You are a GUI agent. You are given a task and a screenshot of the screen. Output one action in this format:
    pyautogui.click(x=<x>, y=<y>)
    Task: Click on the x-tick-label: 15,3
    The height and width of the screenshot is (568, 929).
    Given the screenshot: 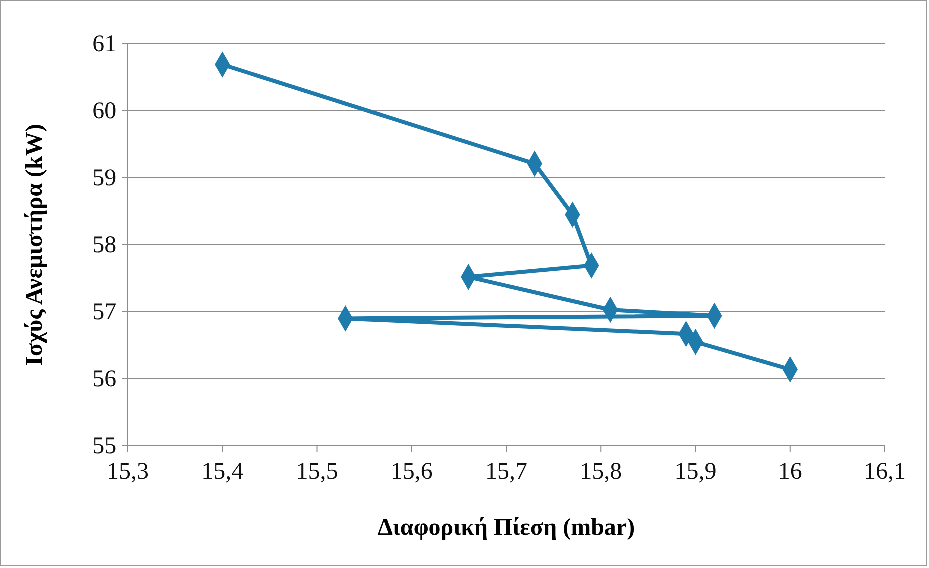 What is the action you would take?
    pyautogui.click(x=128, y=472)
    